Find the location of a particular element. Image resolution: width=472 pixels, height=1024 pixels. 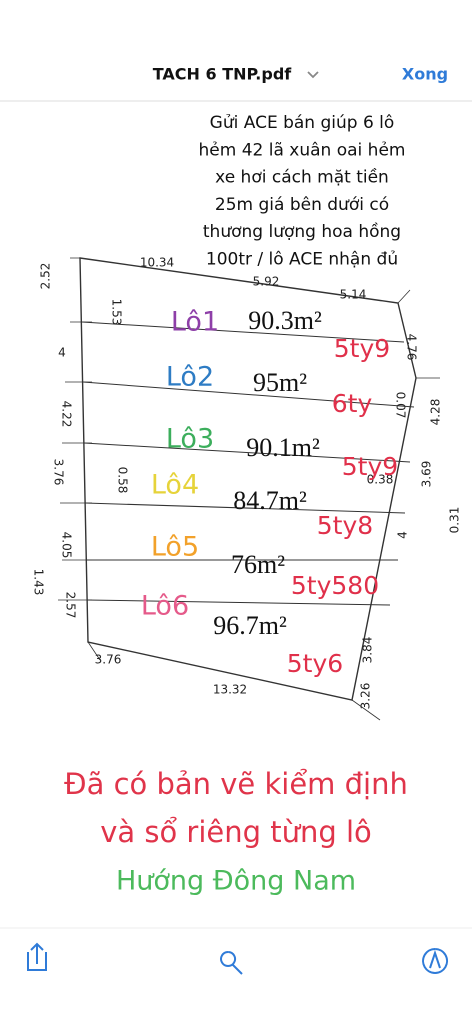

lot-area: 90.1m² is located at coordinates (283, 447).